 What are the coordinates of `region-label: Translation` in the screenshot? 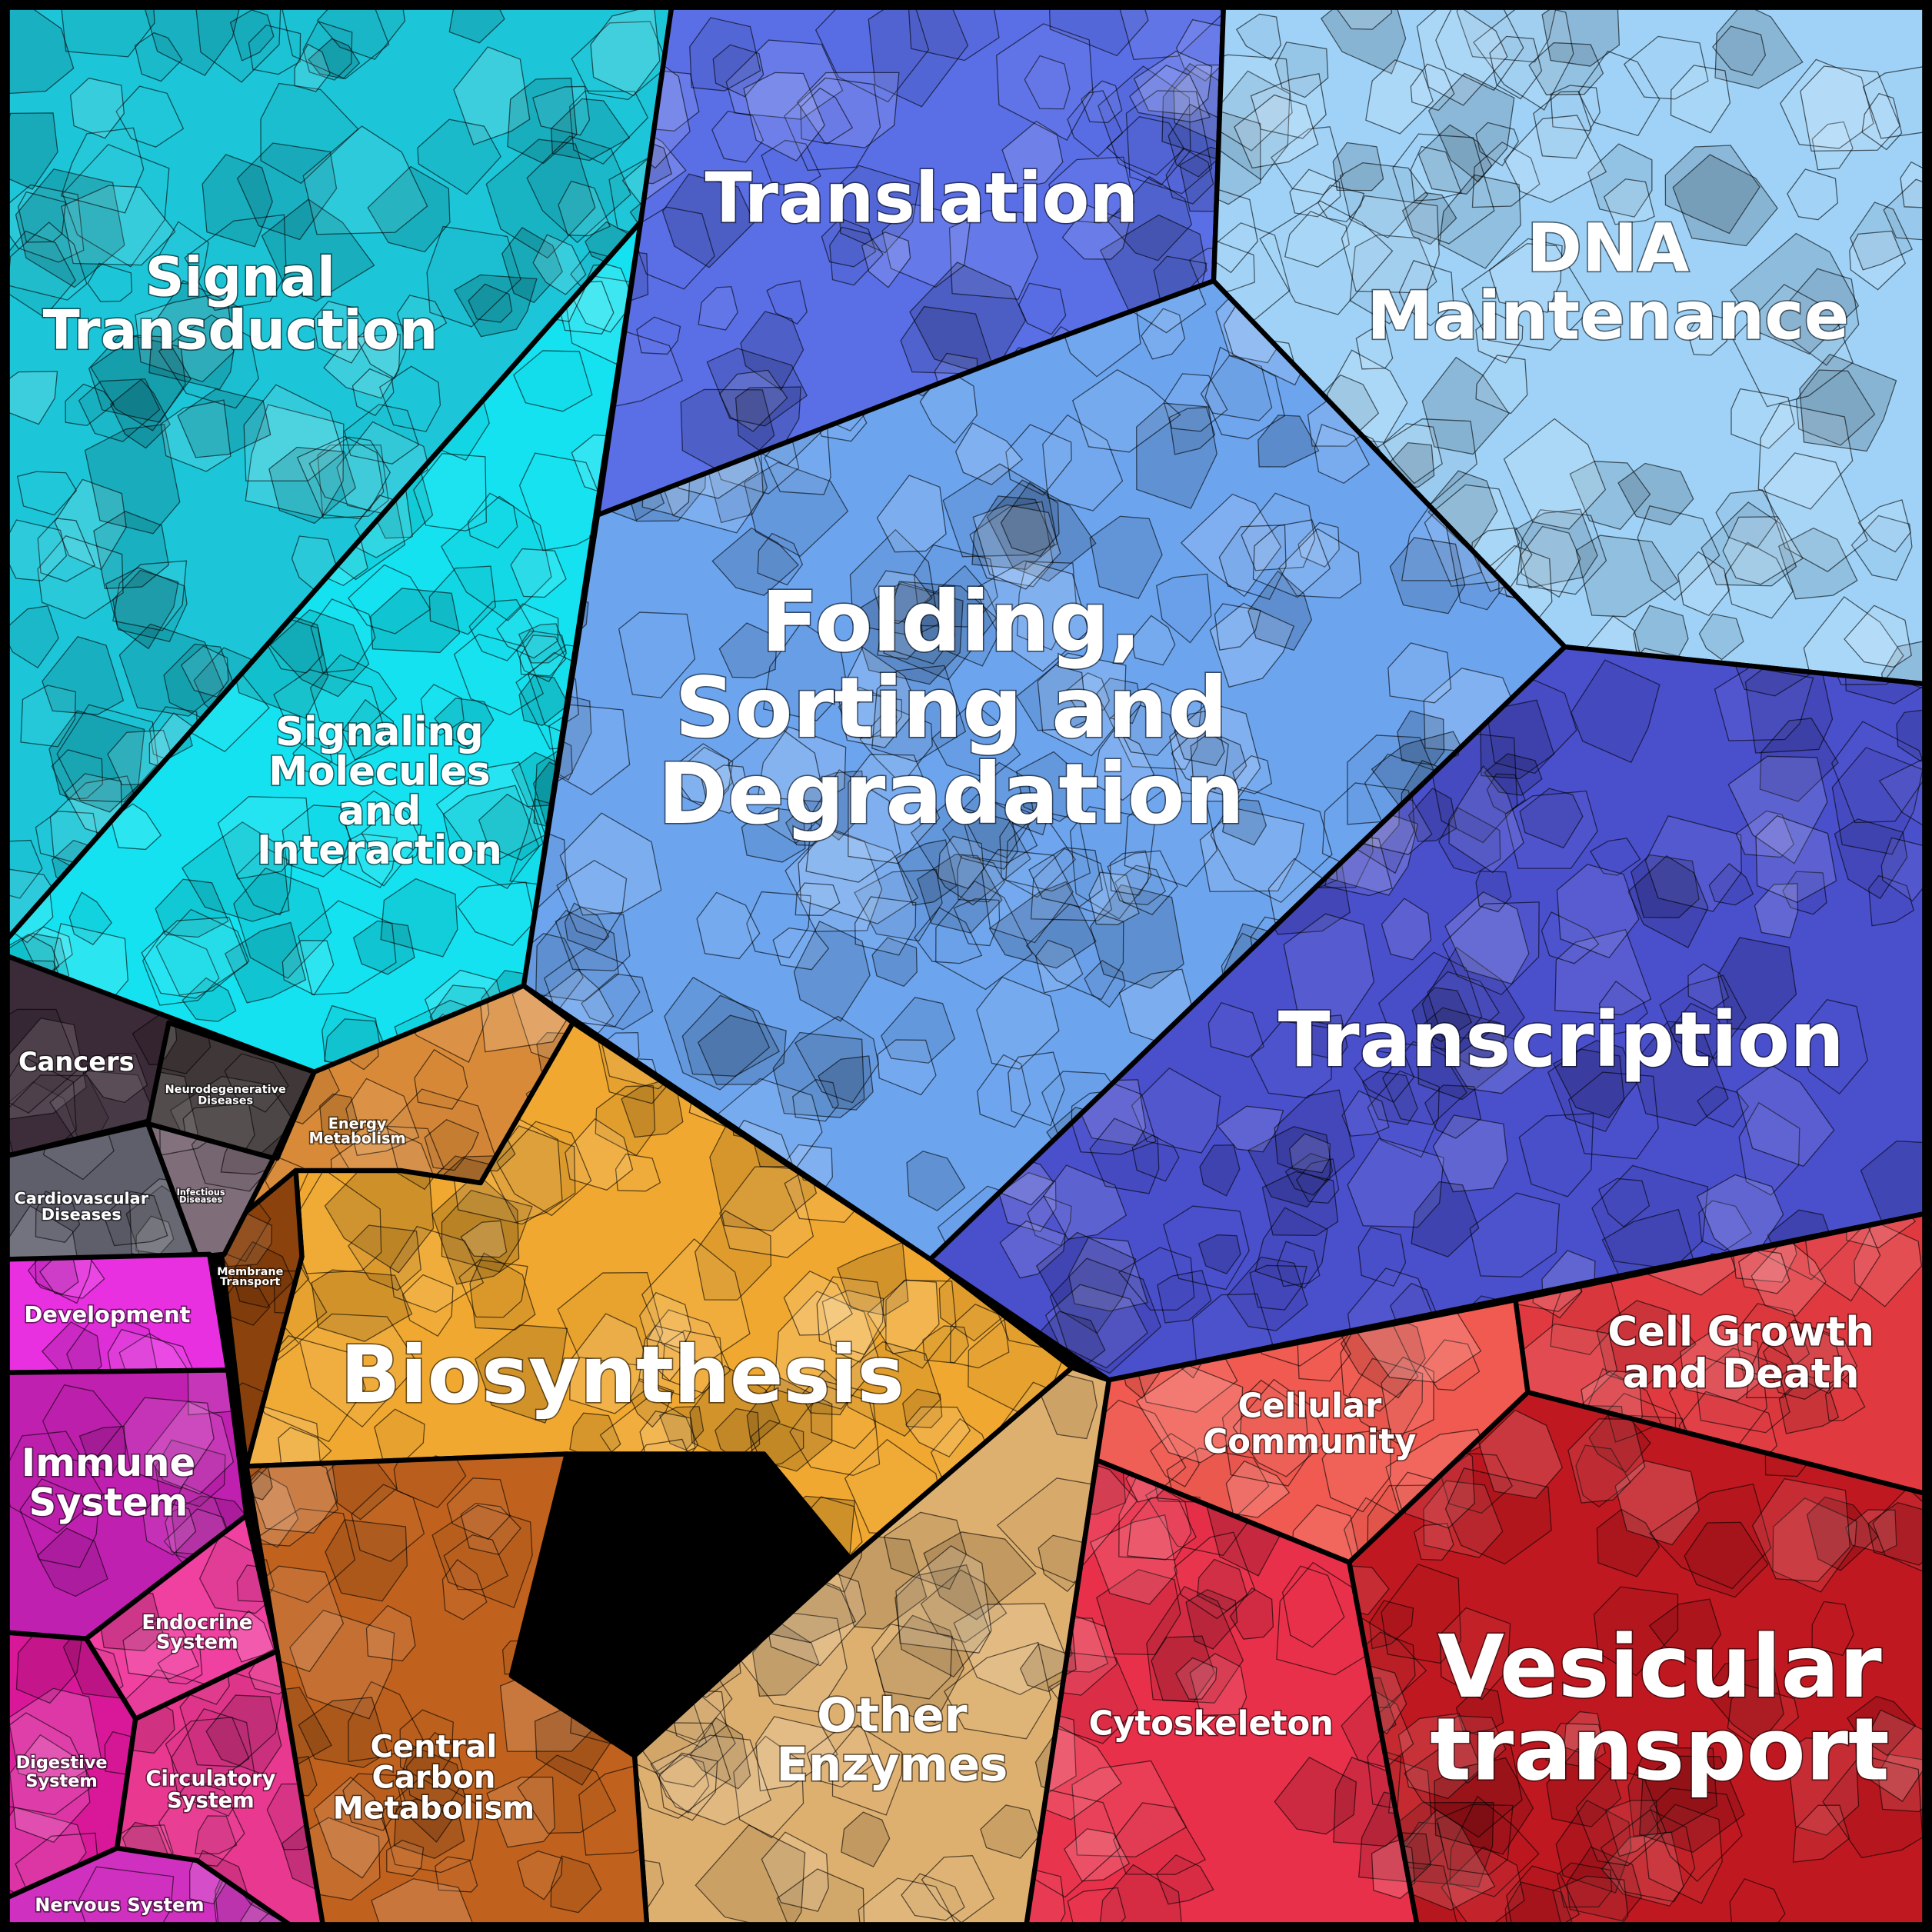 It's located at (921, 198).